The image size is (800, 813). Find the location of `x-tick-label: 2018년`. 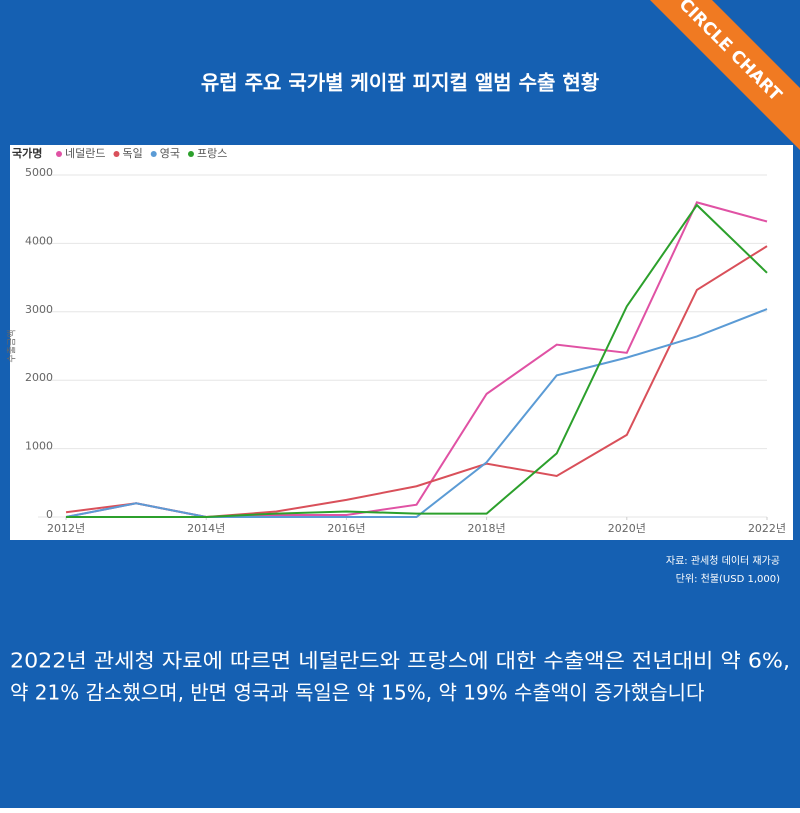

x-tick-label: 2018년 is located at coordinates (487, 528).